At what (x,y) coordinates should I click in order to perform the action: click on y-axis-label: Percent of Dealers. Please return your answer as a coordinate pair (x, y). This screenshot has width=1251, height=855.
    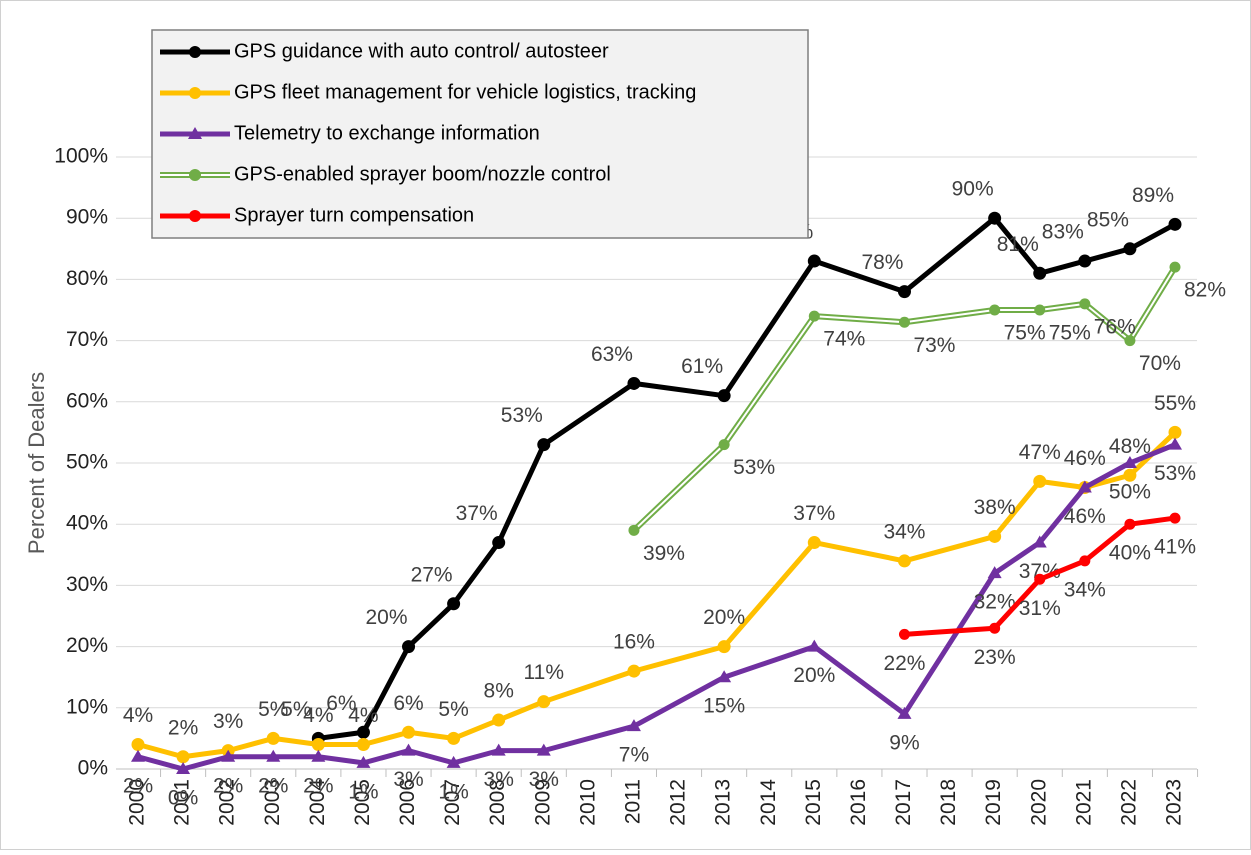
    Looking at the image, I should click on (36, 463).